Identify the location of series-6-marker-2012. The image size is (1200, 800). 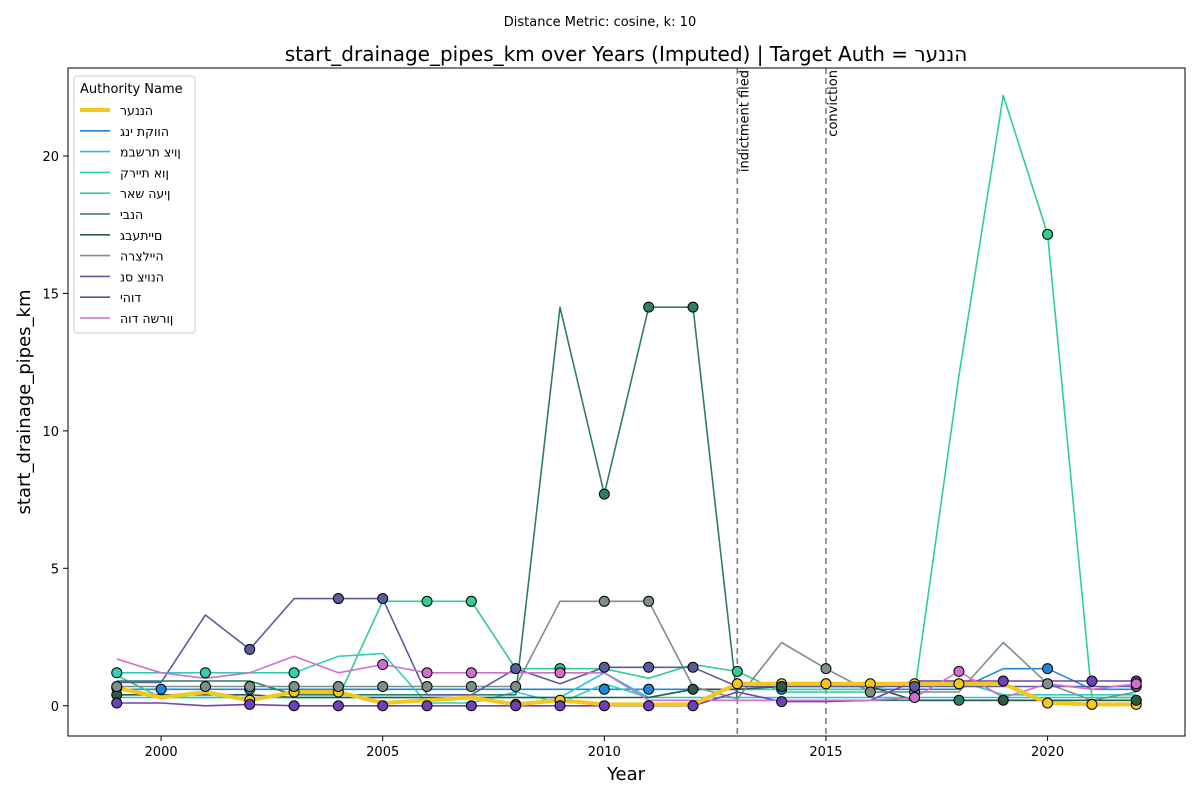
(693, 307).